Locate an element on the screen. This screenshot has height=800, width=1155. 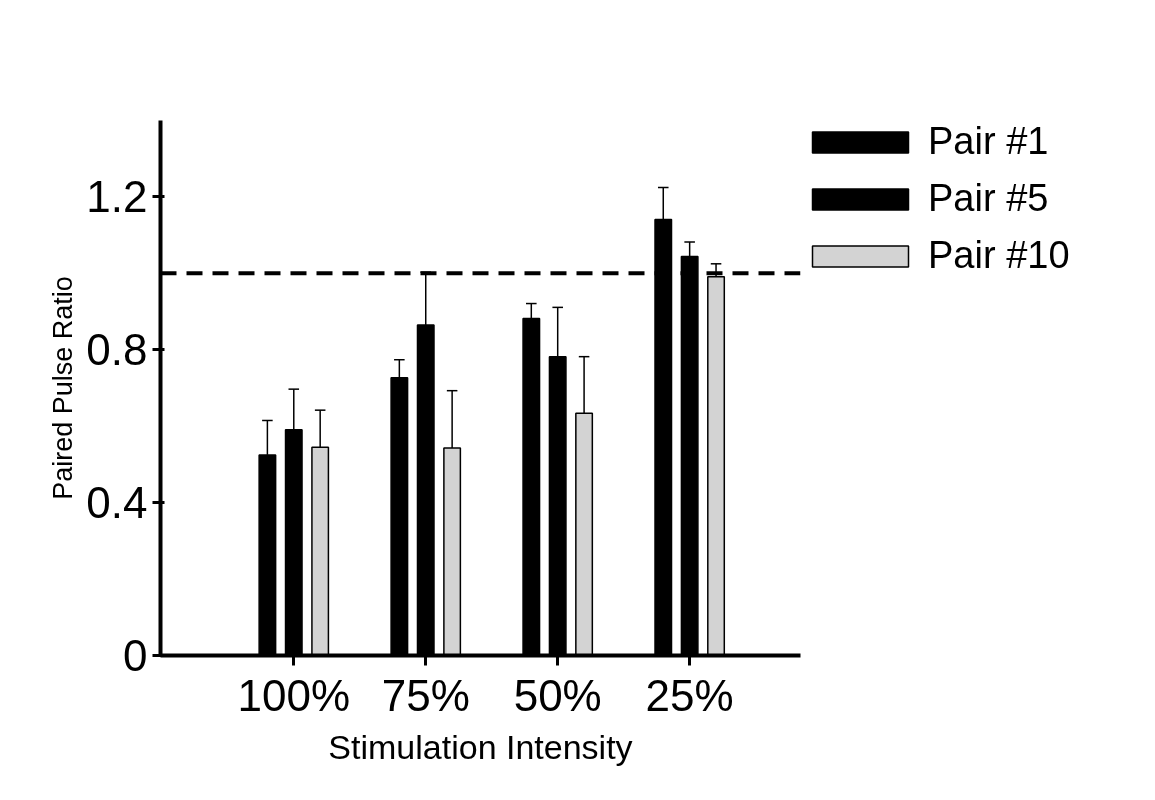
y-axis-title: Paired Pulse Ratio is located at coordinates (63, 388).